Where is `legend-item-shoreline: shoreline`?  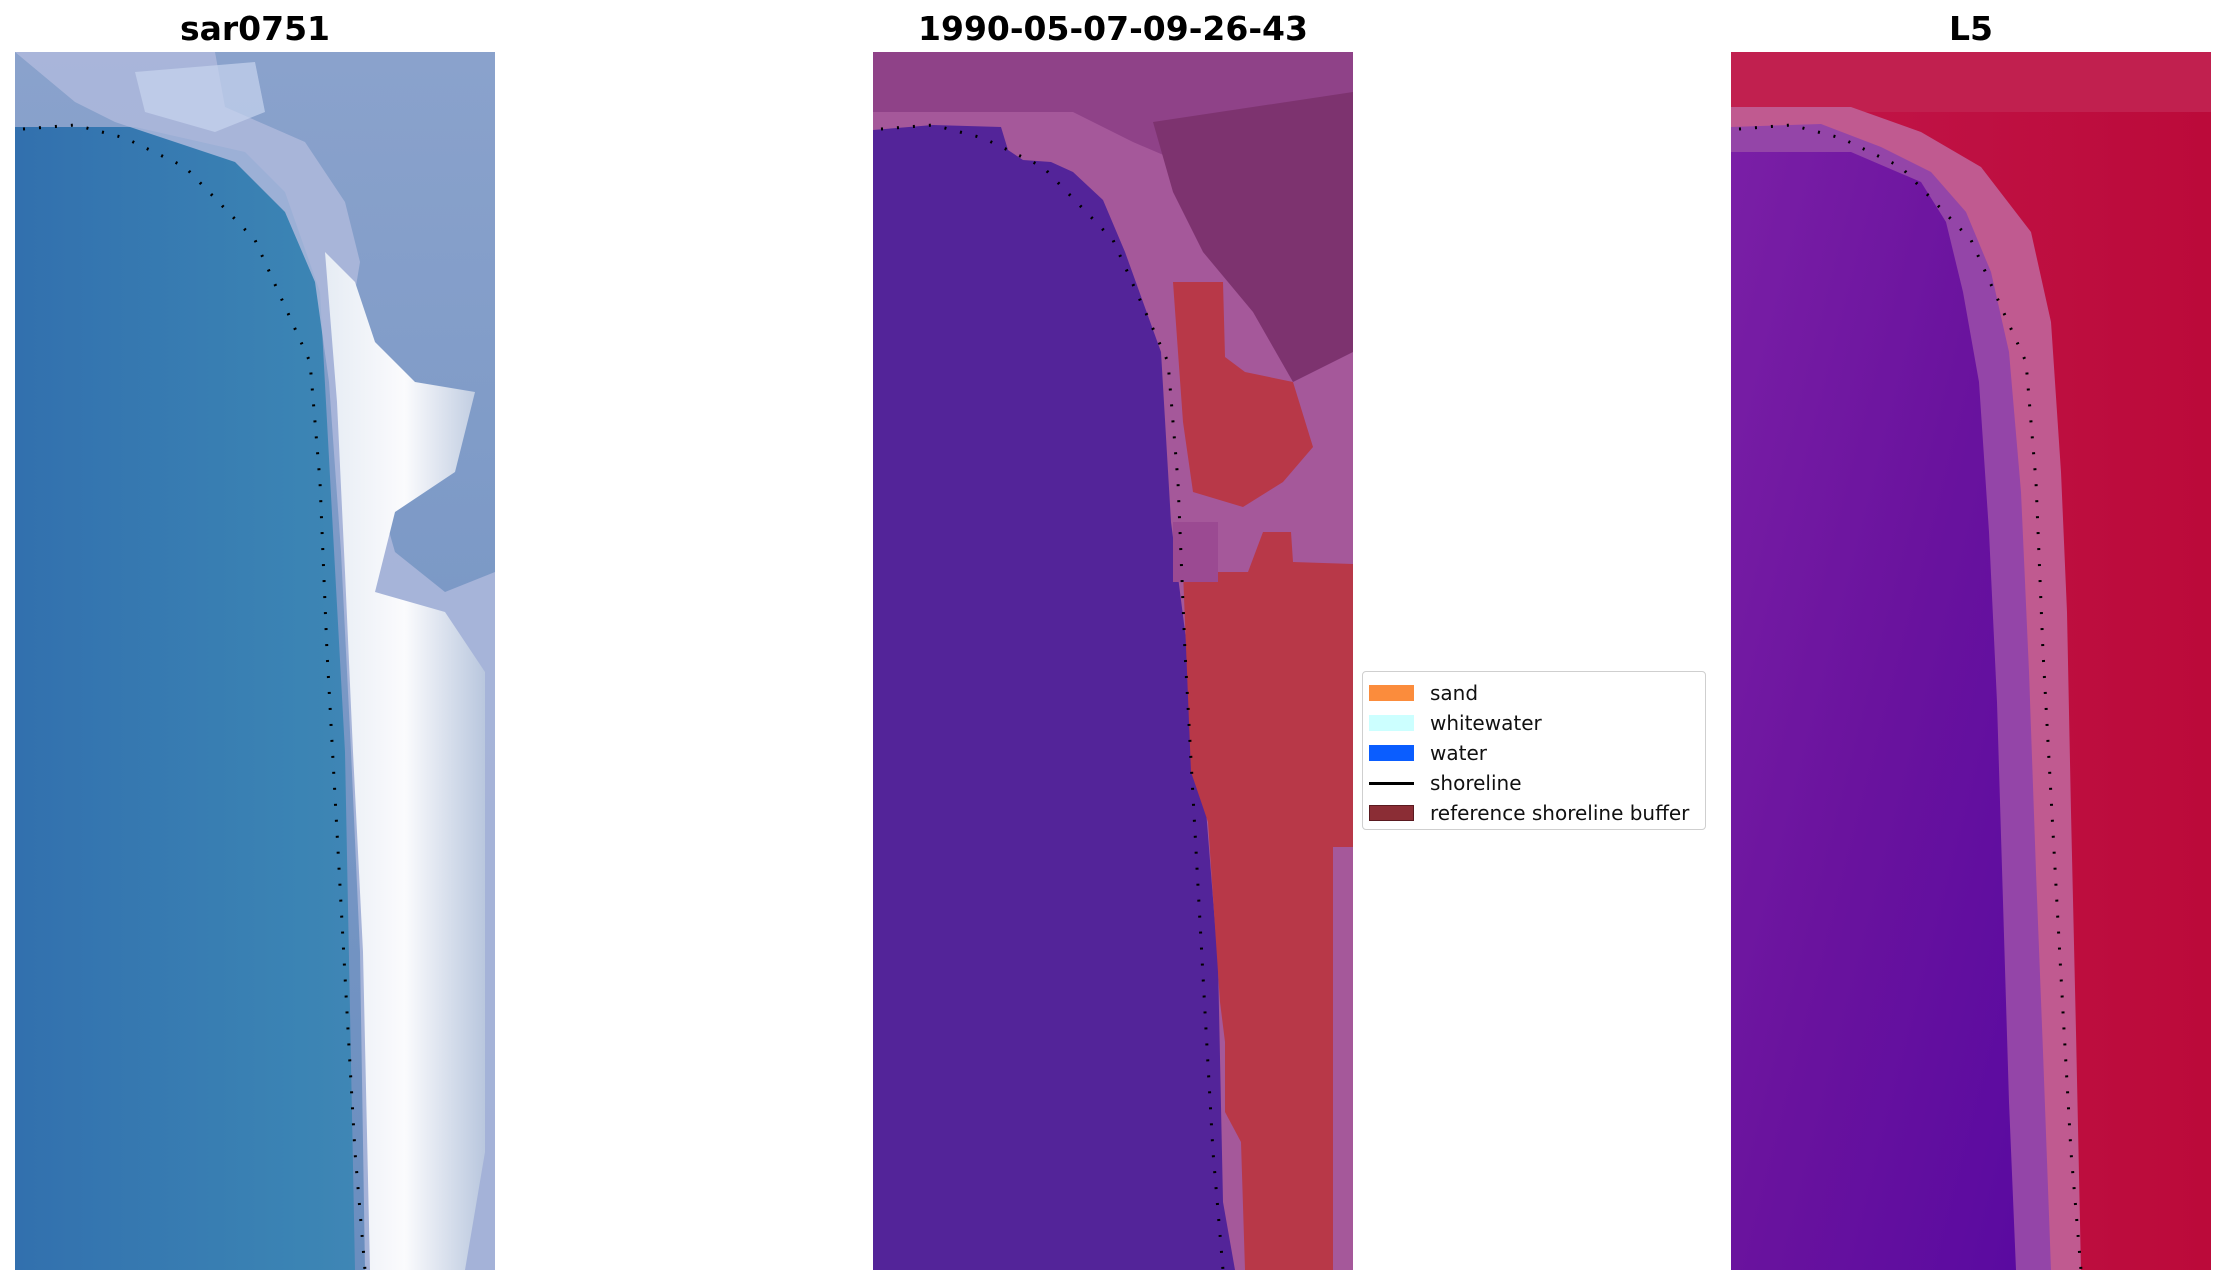 legend-item-shoreline: shoreline is located at coordinates (1537, 783).